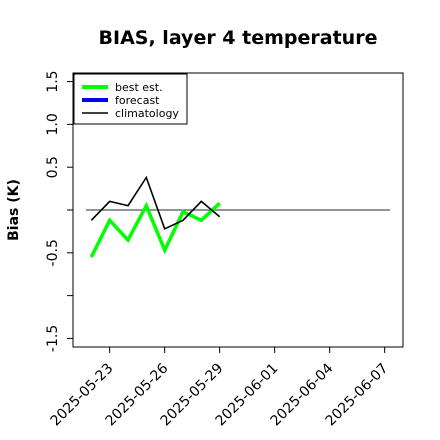  Describe the element at coordinates (53, 81) in the screenshot. I see `y-tick-label: 1.5` at that location.